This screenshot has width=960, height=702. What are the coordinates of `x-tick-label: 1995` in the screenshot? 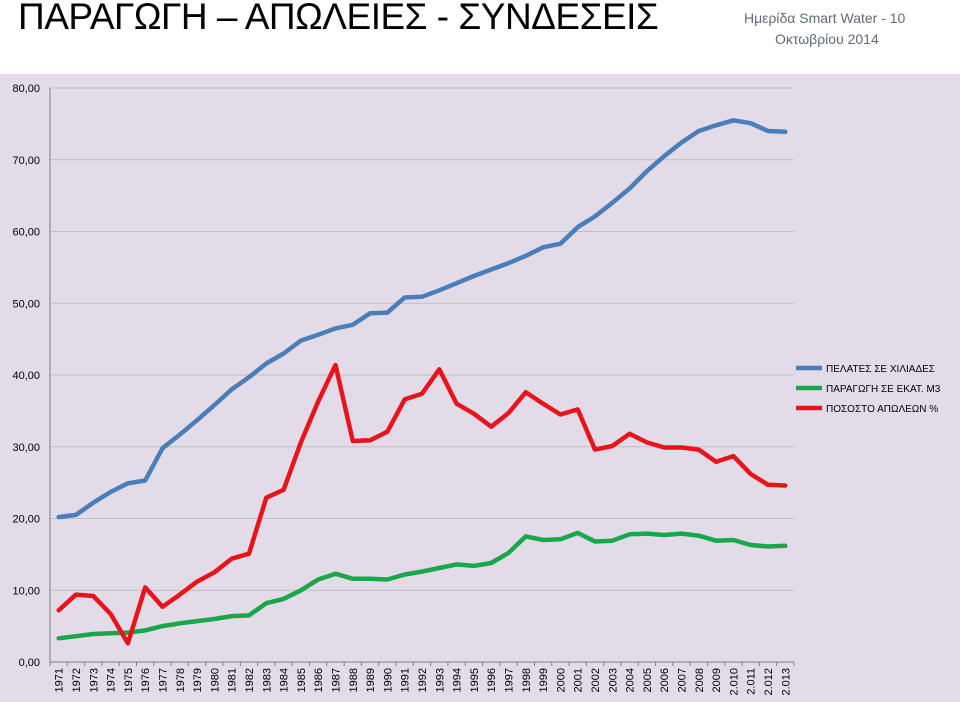 It's located at (475, 680).